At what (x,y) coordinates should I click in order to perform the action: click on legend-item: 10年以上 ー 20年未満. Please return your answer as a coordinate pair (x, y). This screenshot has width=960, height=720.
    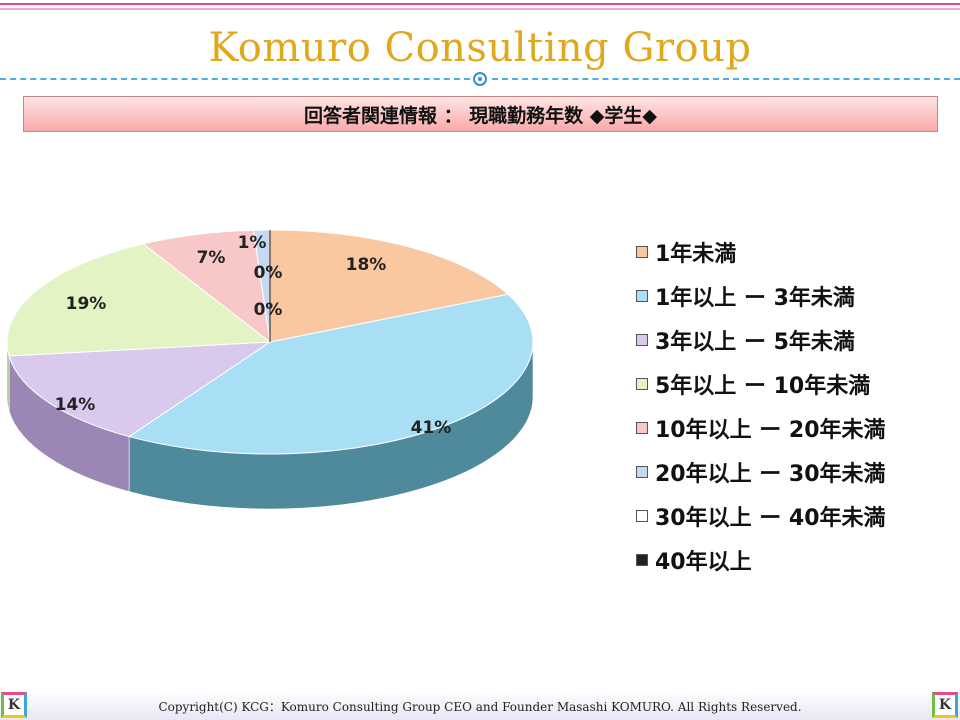
    Looking at the image, I should click on (761, 428).